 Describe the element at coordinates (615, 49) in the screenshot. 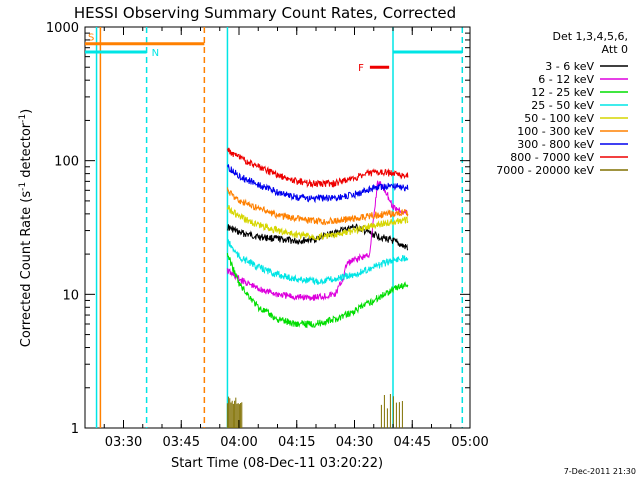

I see `legend-subtitle: Att 0` at that location.